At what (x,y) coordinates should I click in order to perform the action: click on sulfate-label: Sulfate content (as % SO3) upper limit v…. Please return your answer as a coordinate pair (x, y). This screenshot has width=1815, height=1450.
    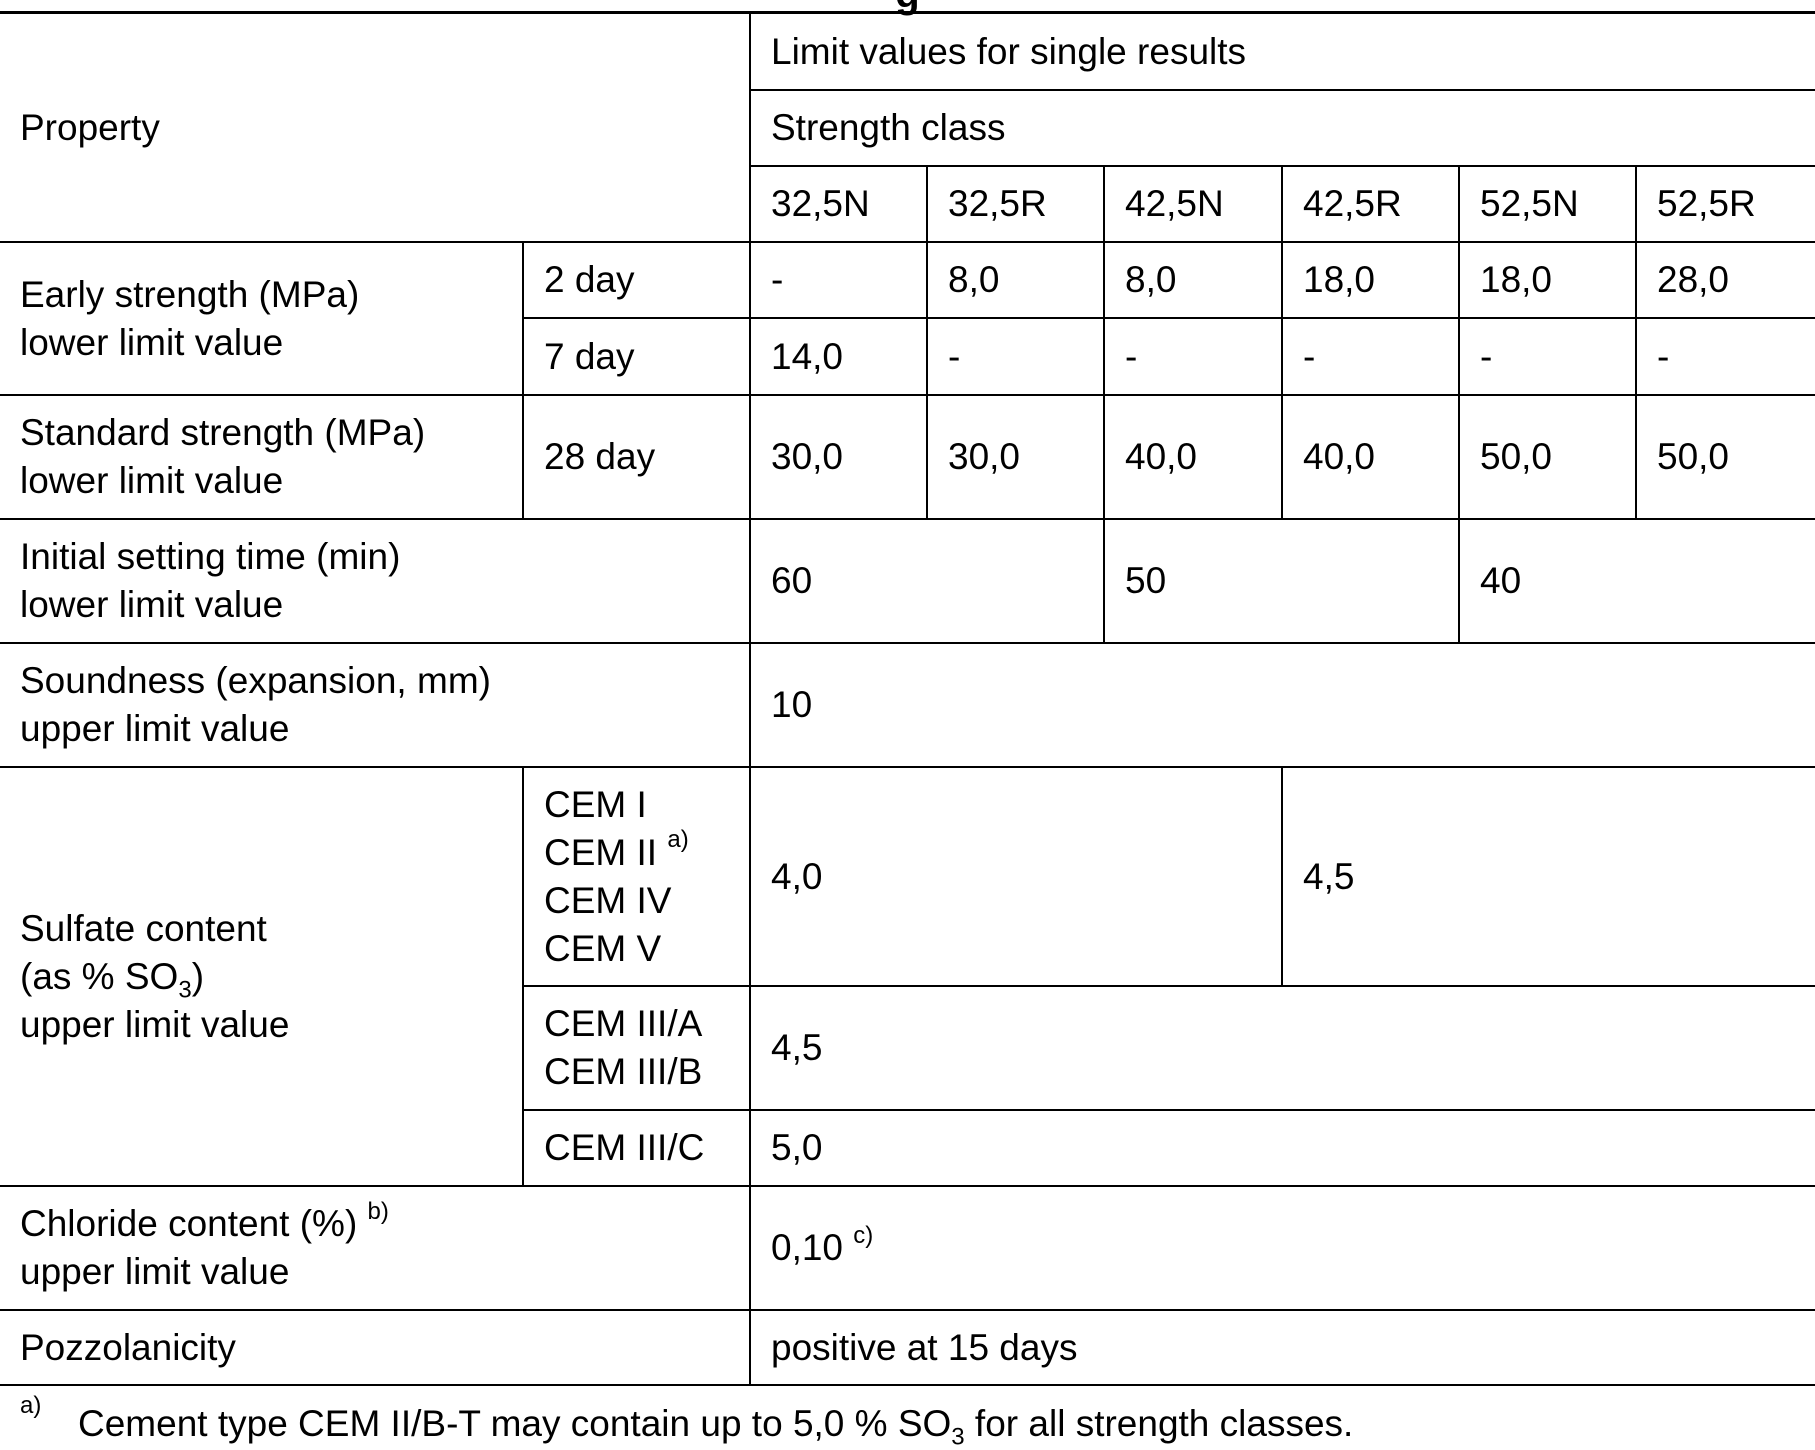
    Looking at the image, I should click on (262, 976).